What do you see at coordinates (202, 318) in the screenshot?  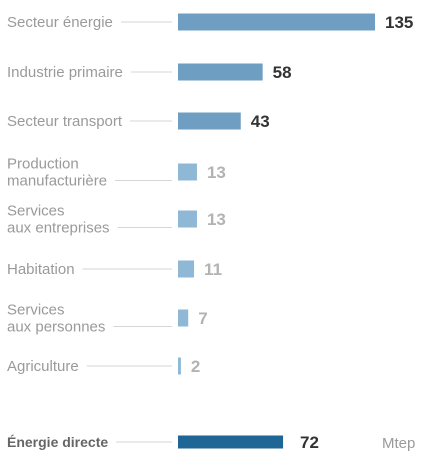 I see `value-label: 7` at bounding box center [202, 318].